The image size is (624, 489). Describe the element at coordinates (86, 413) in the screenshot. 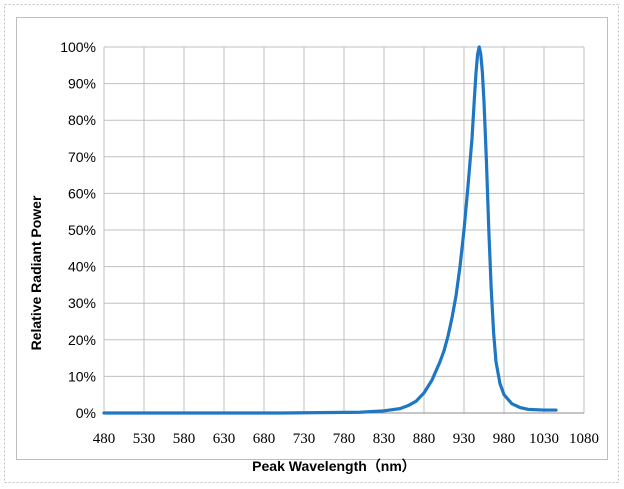

I see `y-tick-label: 0%` at that location.